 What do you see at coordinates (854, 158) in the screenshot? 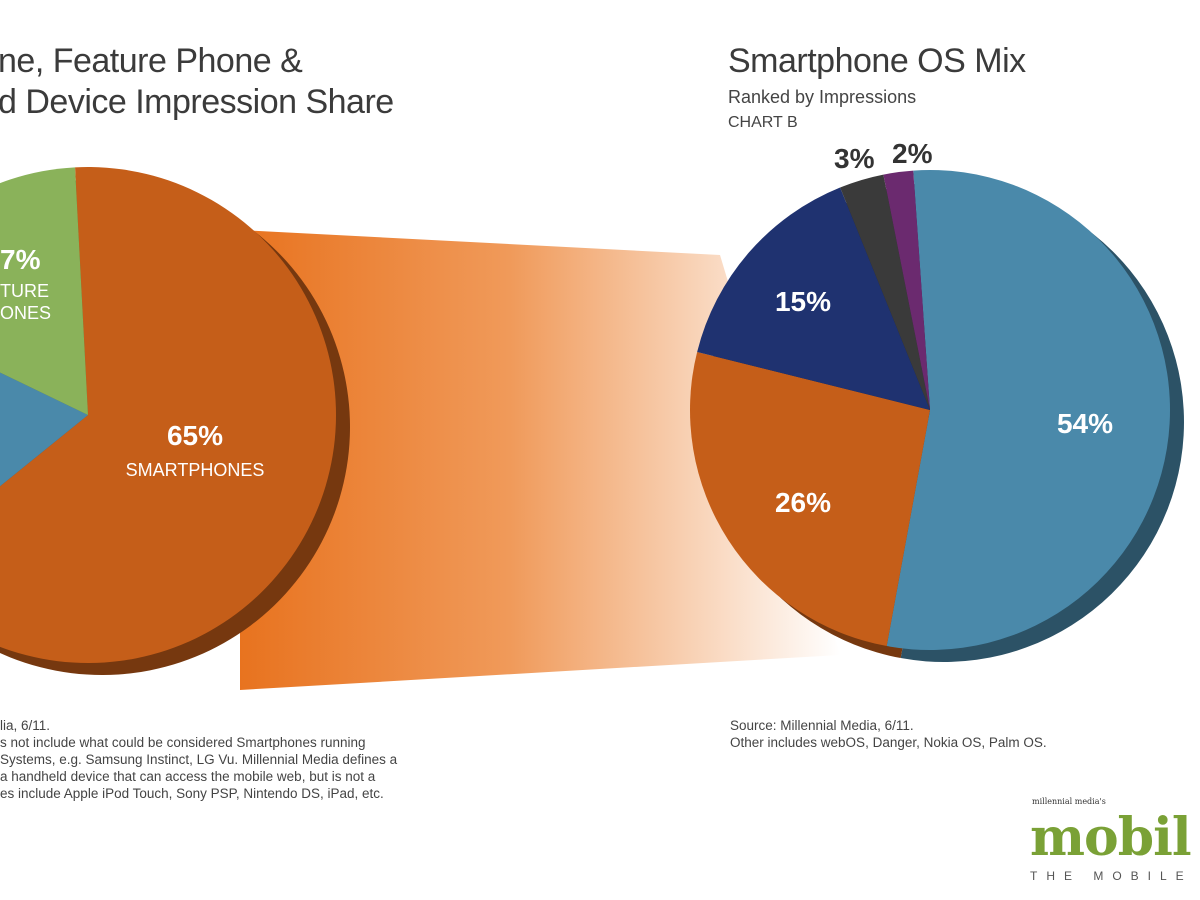
I see `slice-label-3: 3%` at bounding box center [854, 158].